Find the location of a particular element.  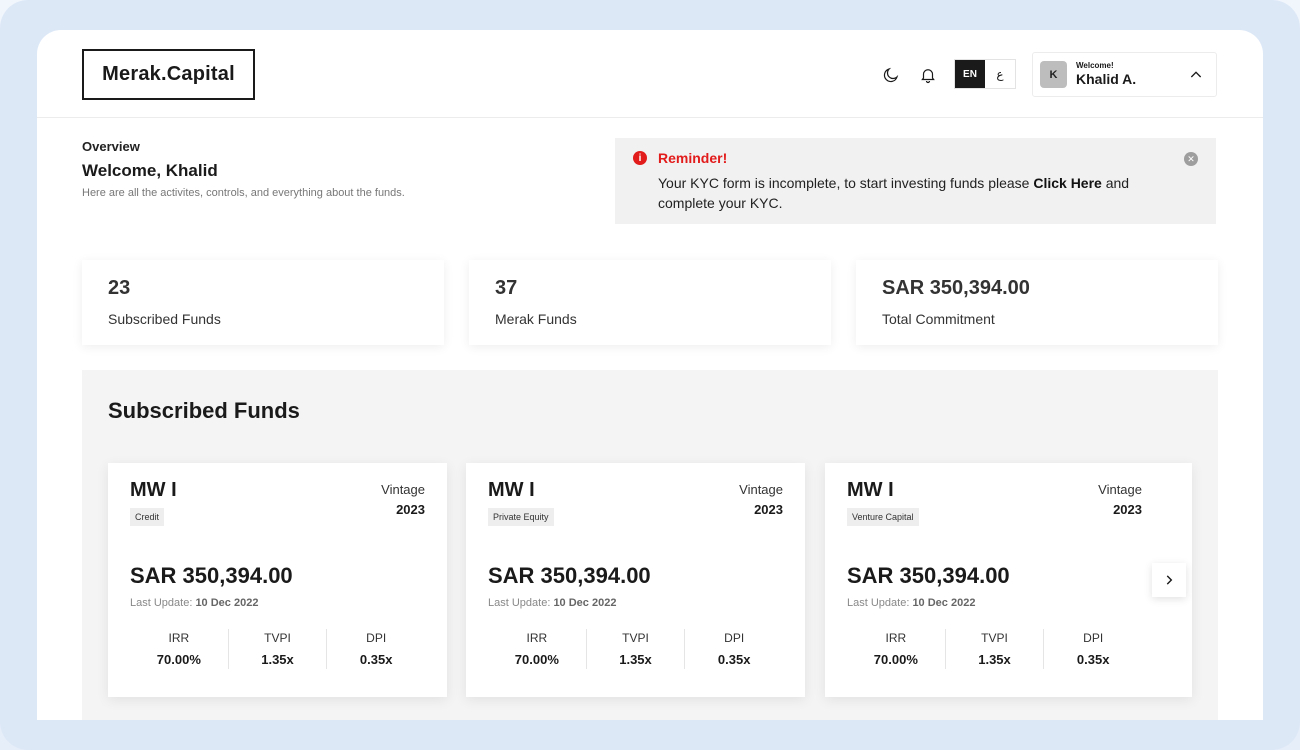

chevron-right-icon is located at coordinates (1169, 580).